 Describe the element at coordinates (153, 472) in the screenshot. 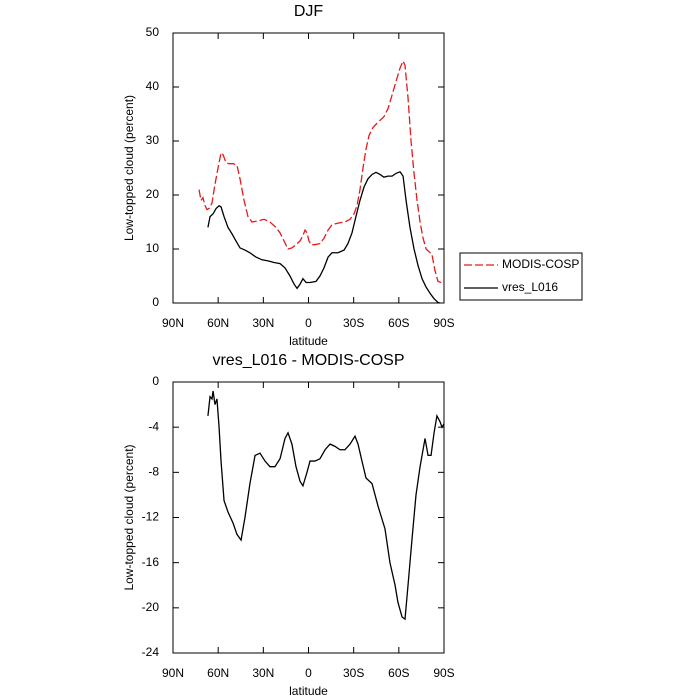

I see `y-tick-label: -8` at that location.